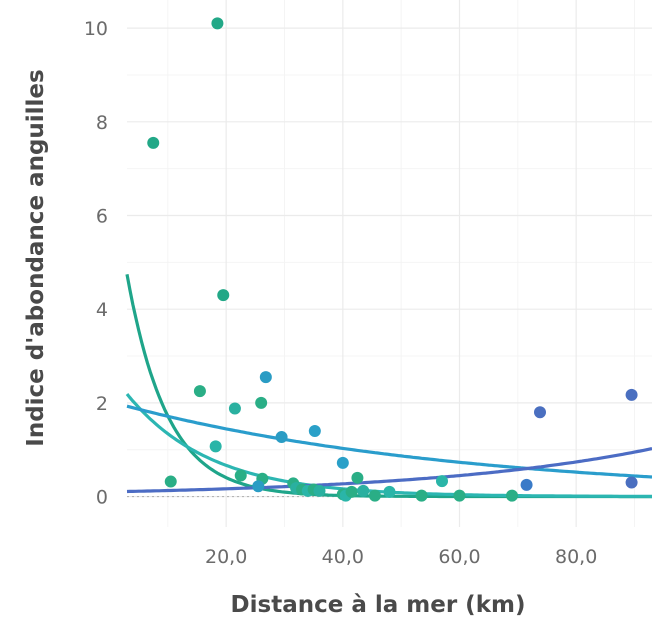 This screenshot has width=652, height=618. Describe the element at coordinates (96, 29) in the screenshot. I see `y-tick-label: 10` at that location.